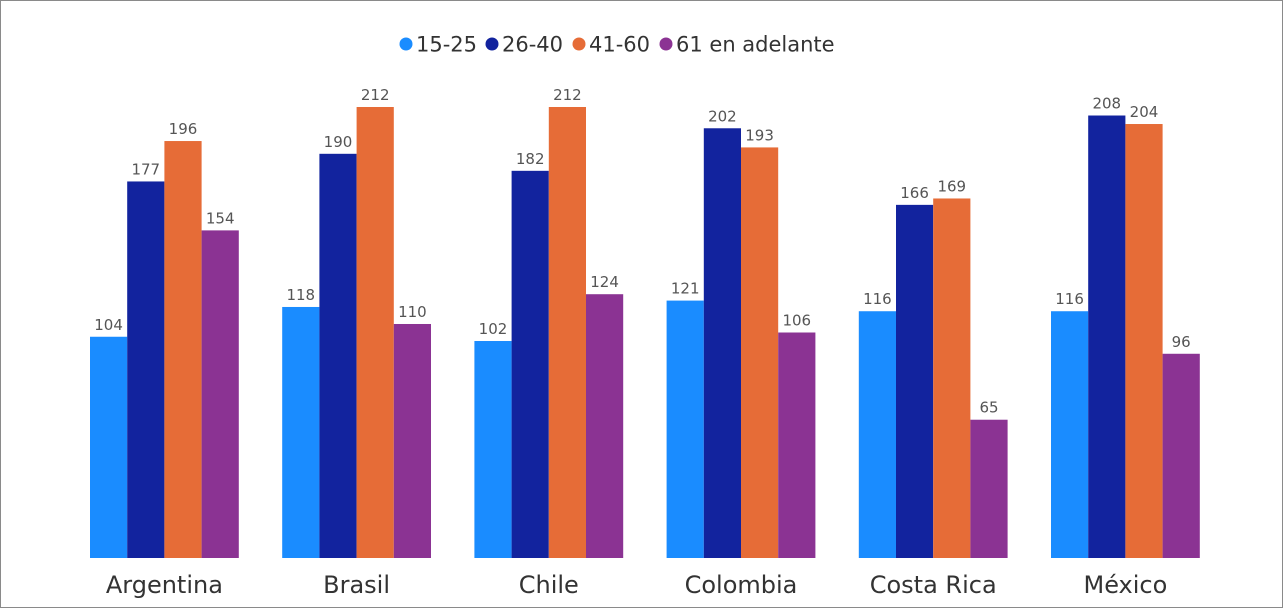  What do you see at coordinates (933, 585) in the screenshot?
I see `category-label-costa-rica: Costa Rica` at bounding box center [933, 585].